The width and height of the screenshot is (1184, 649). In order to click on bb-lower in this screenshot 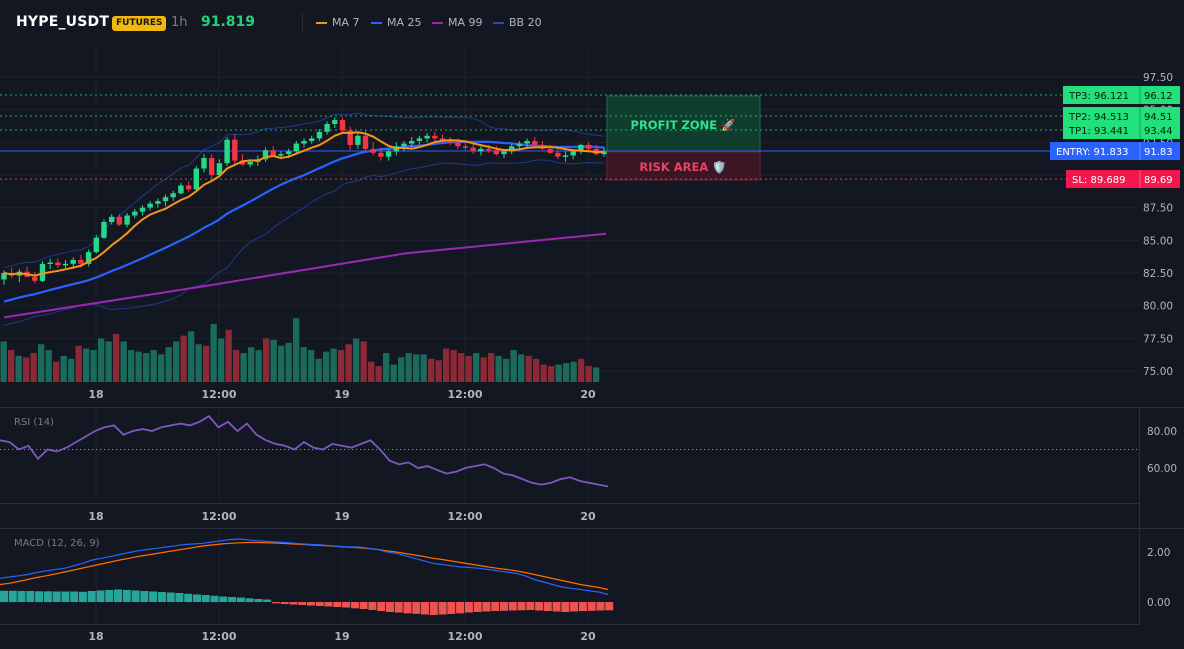, I will do `click(303, 242)`.